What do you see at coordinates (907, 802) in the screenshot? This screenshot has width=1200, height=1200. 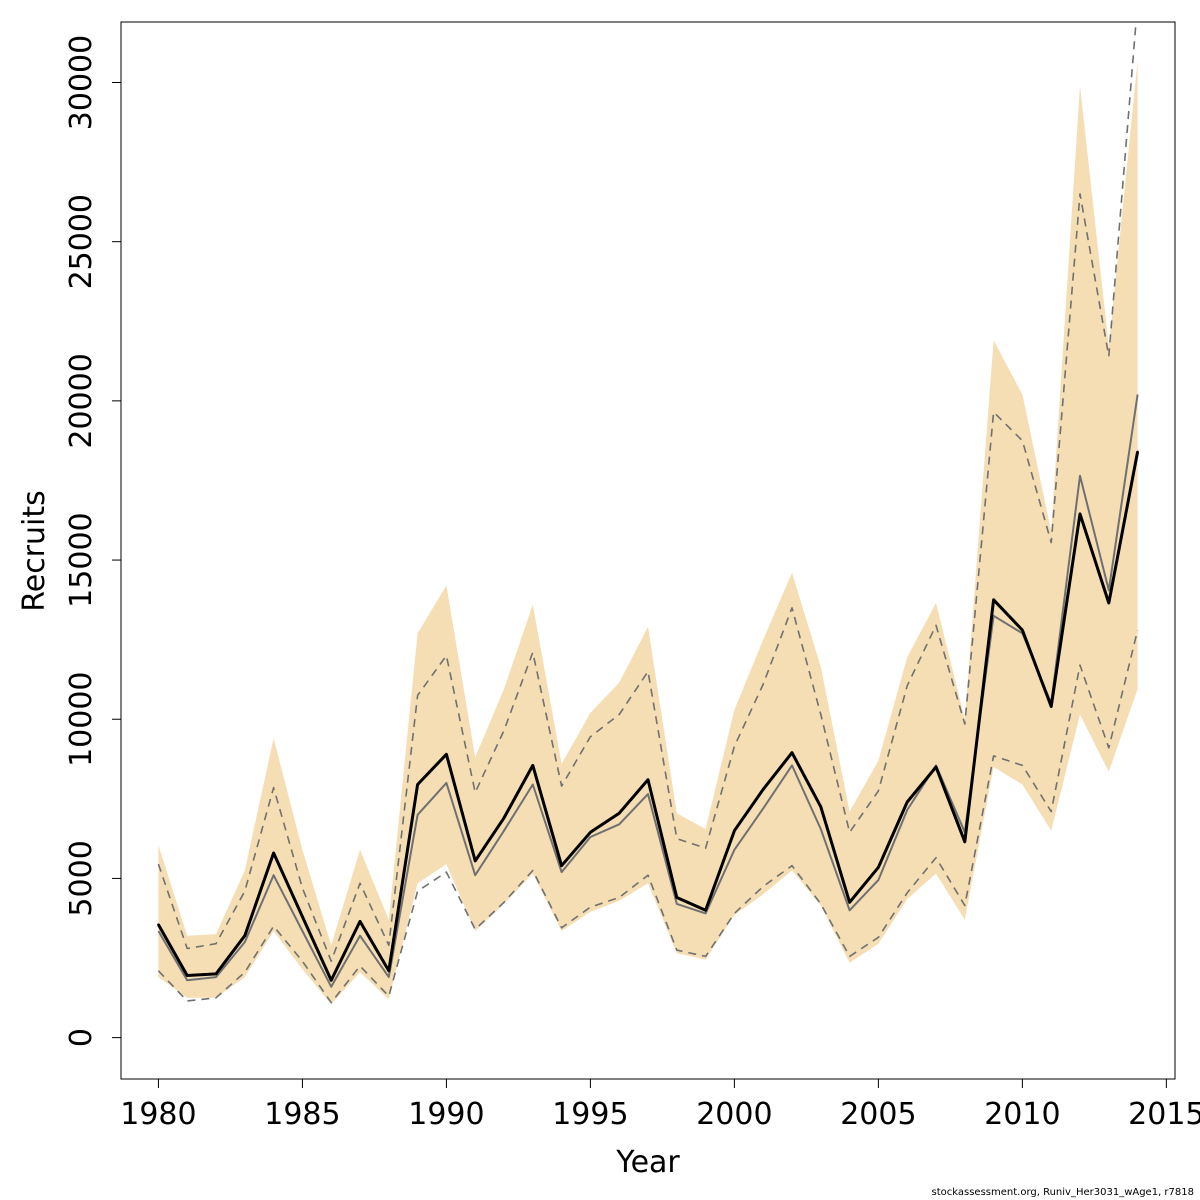 I see `recruits-point-2006` at bounding box center [907, 802].